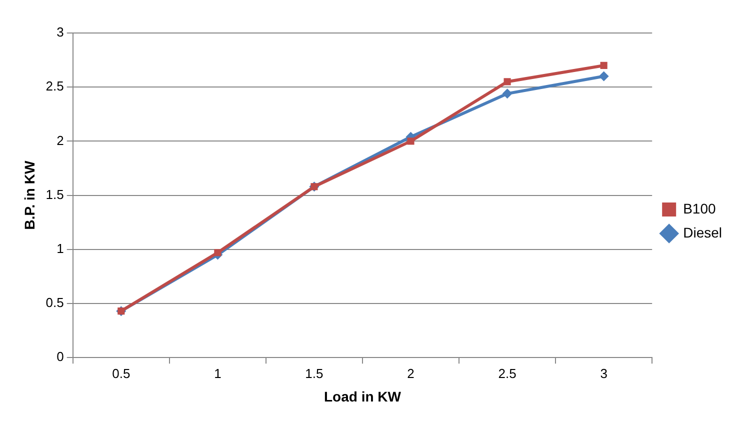  Describe the element at coordinates (507, 373) in the screenshot. I see `x-tick-label: 2.5` at that location.